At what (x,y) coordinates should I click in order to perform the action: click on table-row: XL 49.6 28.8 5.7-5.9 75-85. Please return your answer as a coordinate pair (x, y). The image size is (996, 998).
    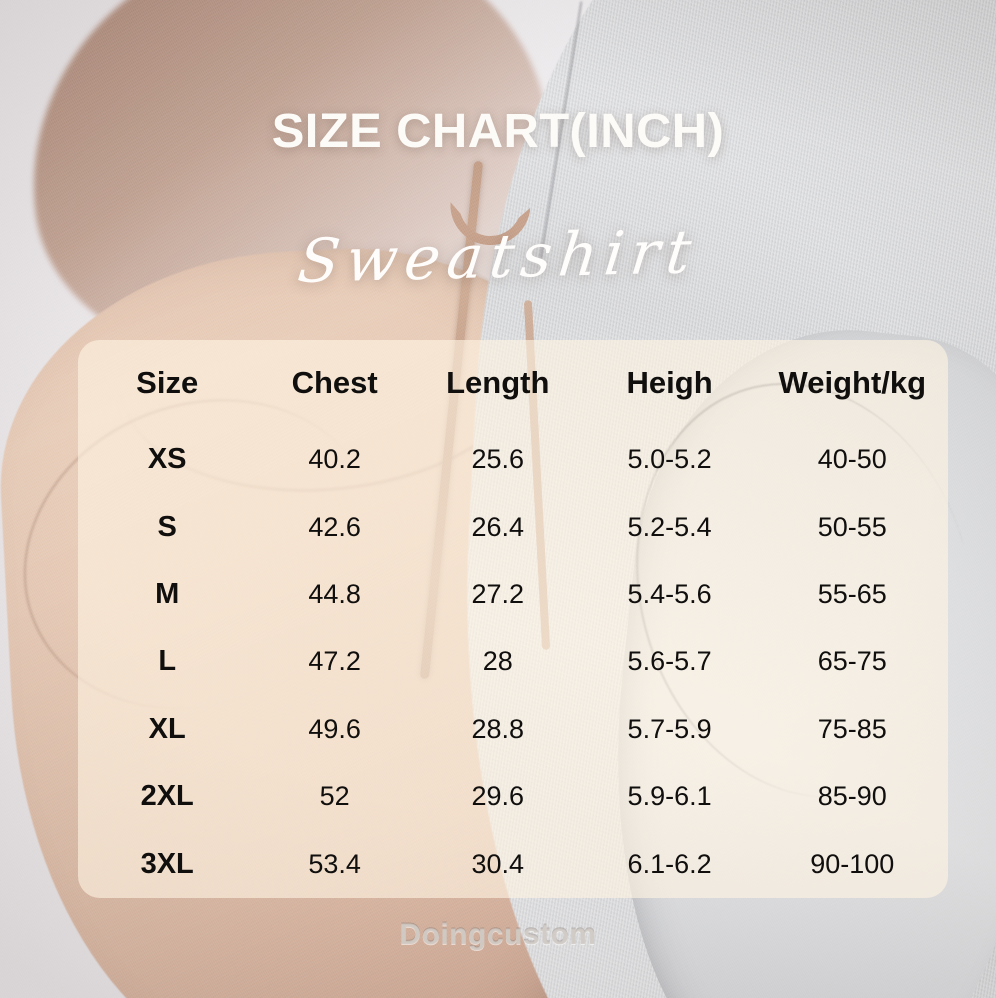
    Looking at the image, I should click on (513, 729).